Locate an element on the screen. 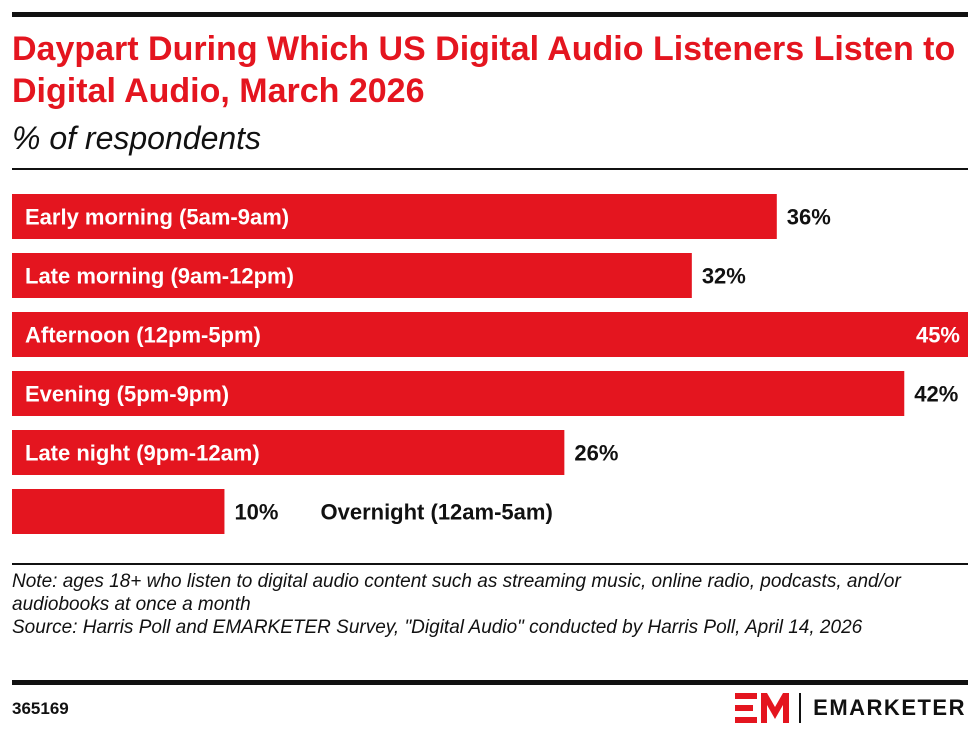 Image resolution: width=980 pixels, height=735 pixels. bar-category-label: Late morning (9am-12pm) is located at coordinates (159, 276).